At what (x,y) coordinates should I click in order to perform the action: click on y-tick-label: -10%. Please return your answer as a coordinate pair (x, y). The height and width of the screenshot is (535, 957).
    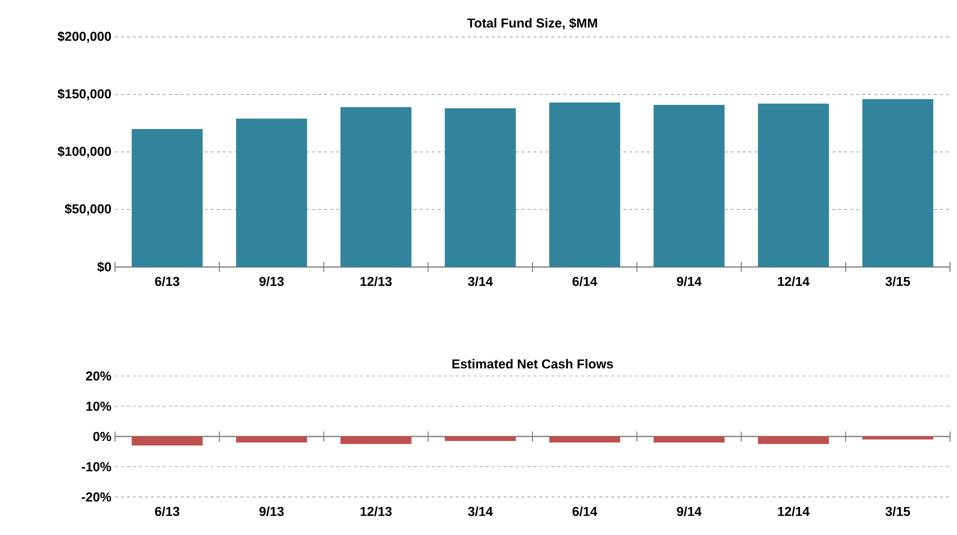
    Looking at the image, I should click on (97, 467).